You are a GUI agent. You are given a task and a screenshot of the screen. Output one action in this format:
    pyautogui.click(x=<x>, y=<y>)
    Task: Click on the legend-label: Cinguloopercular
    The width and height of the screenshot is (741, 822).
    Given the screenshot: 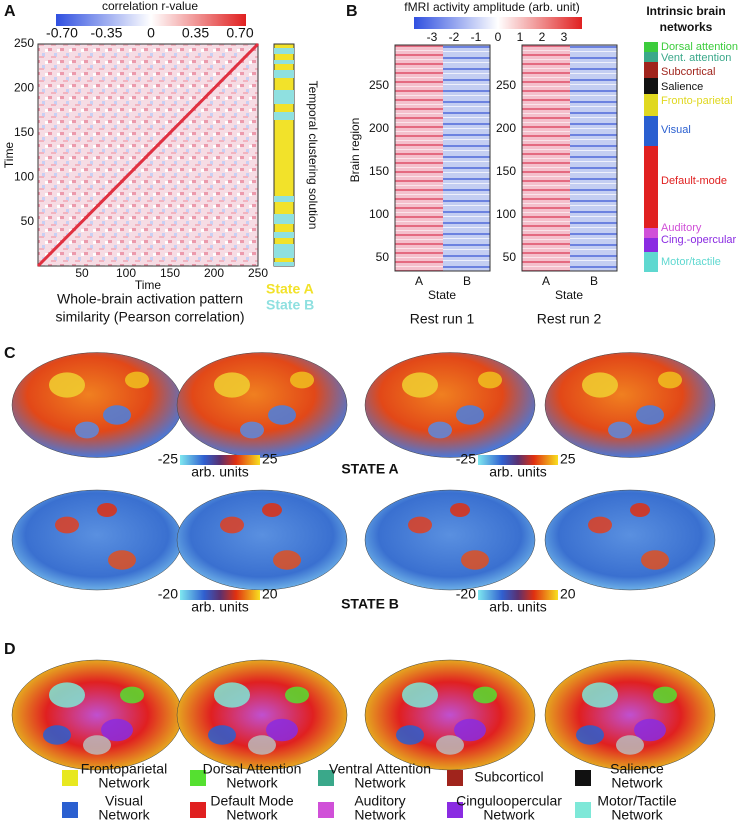 What is the action you would take?
    pyautogui.click(x=509, y=801)
    